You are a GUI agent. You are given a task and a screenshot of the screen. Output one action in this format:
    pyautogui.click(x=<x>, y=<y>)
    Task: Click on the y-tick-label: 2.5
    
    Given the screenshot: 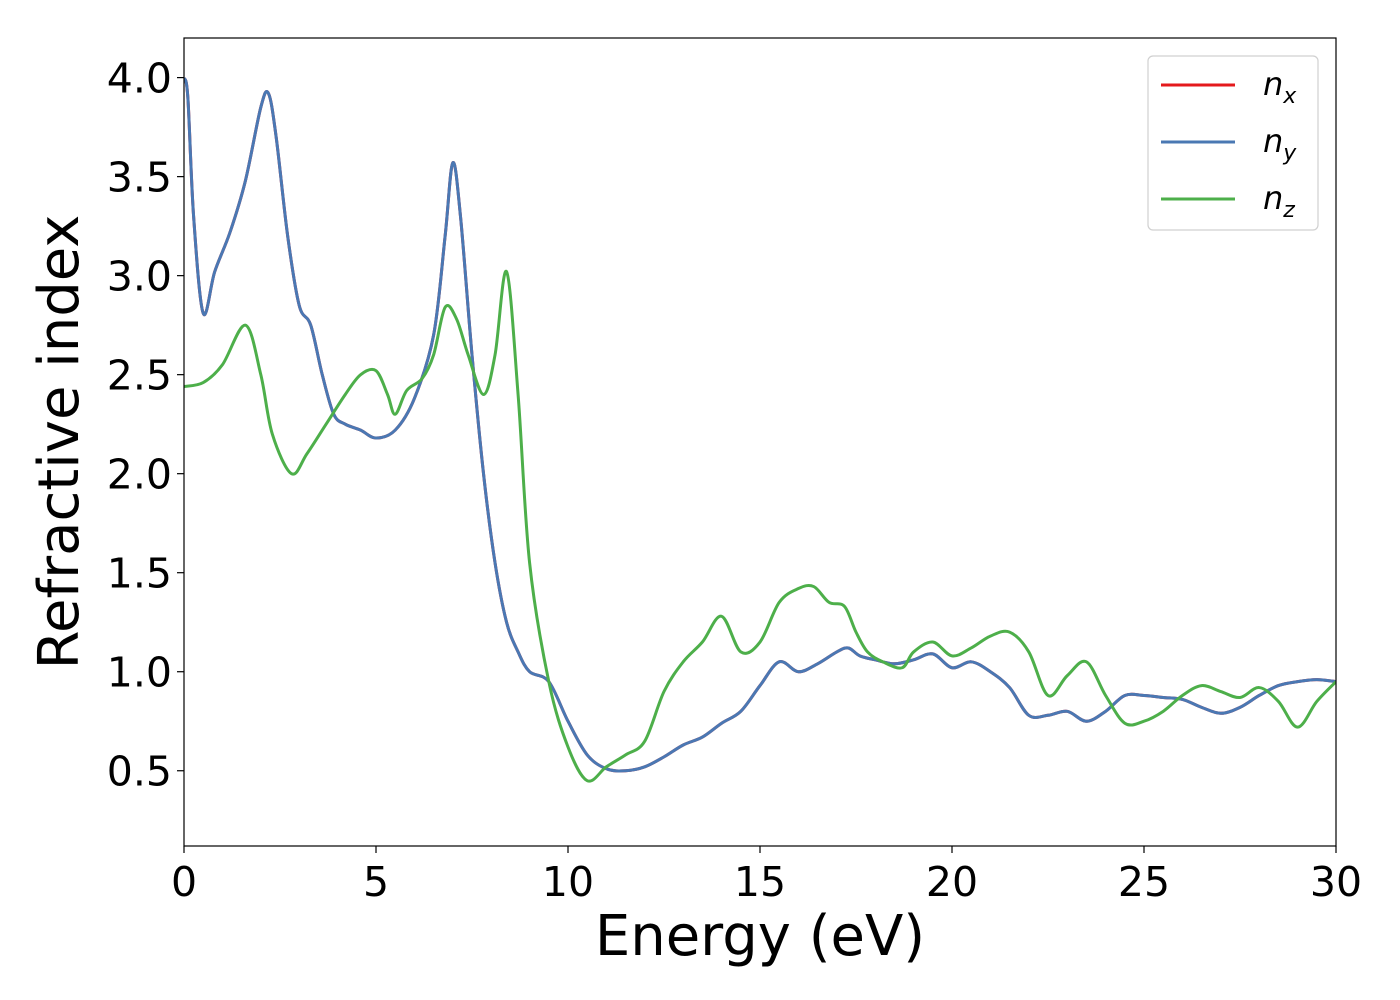 What is the action you would take?
    pyautogui.click(x=139, y=376)
    